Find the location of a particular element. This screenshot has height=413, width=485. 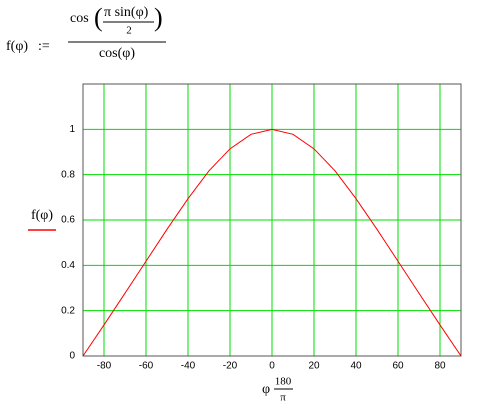

x-tick-label: 40 is located at coordinates (356, 366).